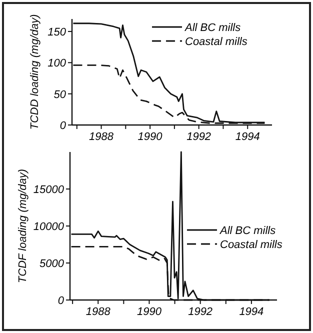 Image resolution: width=313 pixels, height=333 pixels. I want to click on y-tick-label: 50, so click(60, 94).